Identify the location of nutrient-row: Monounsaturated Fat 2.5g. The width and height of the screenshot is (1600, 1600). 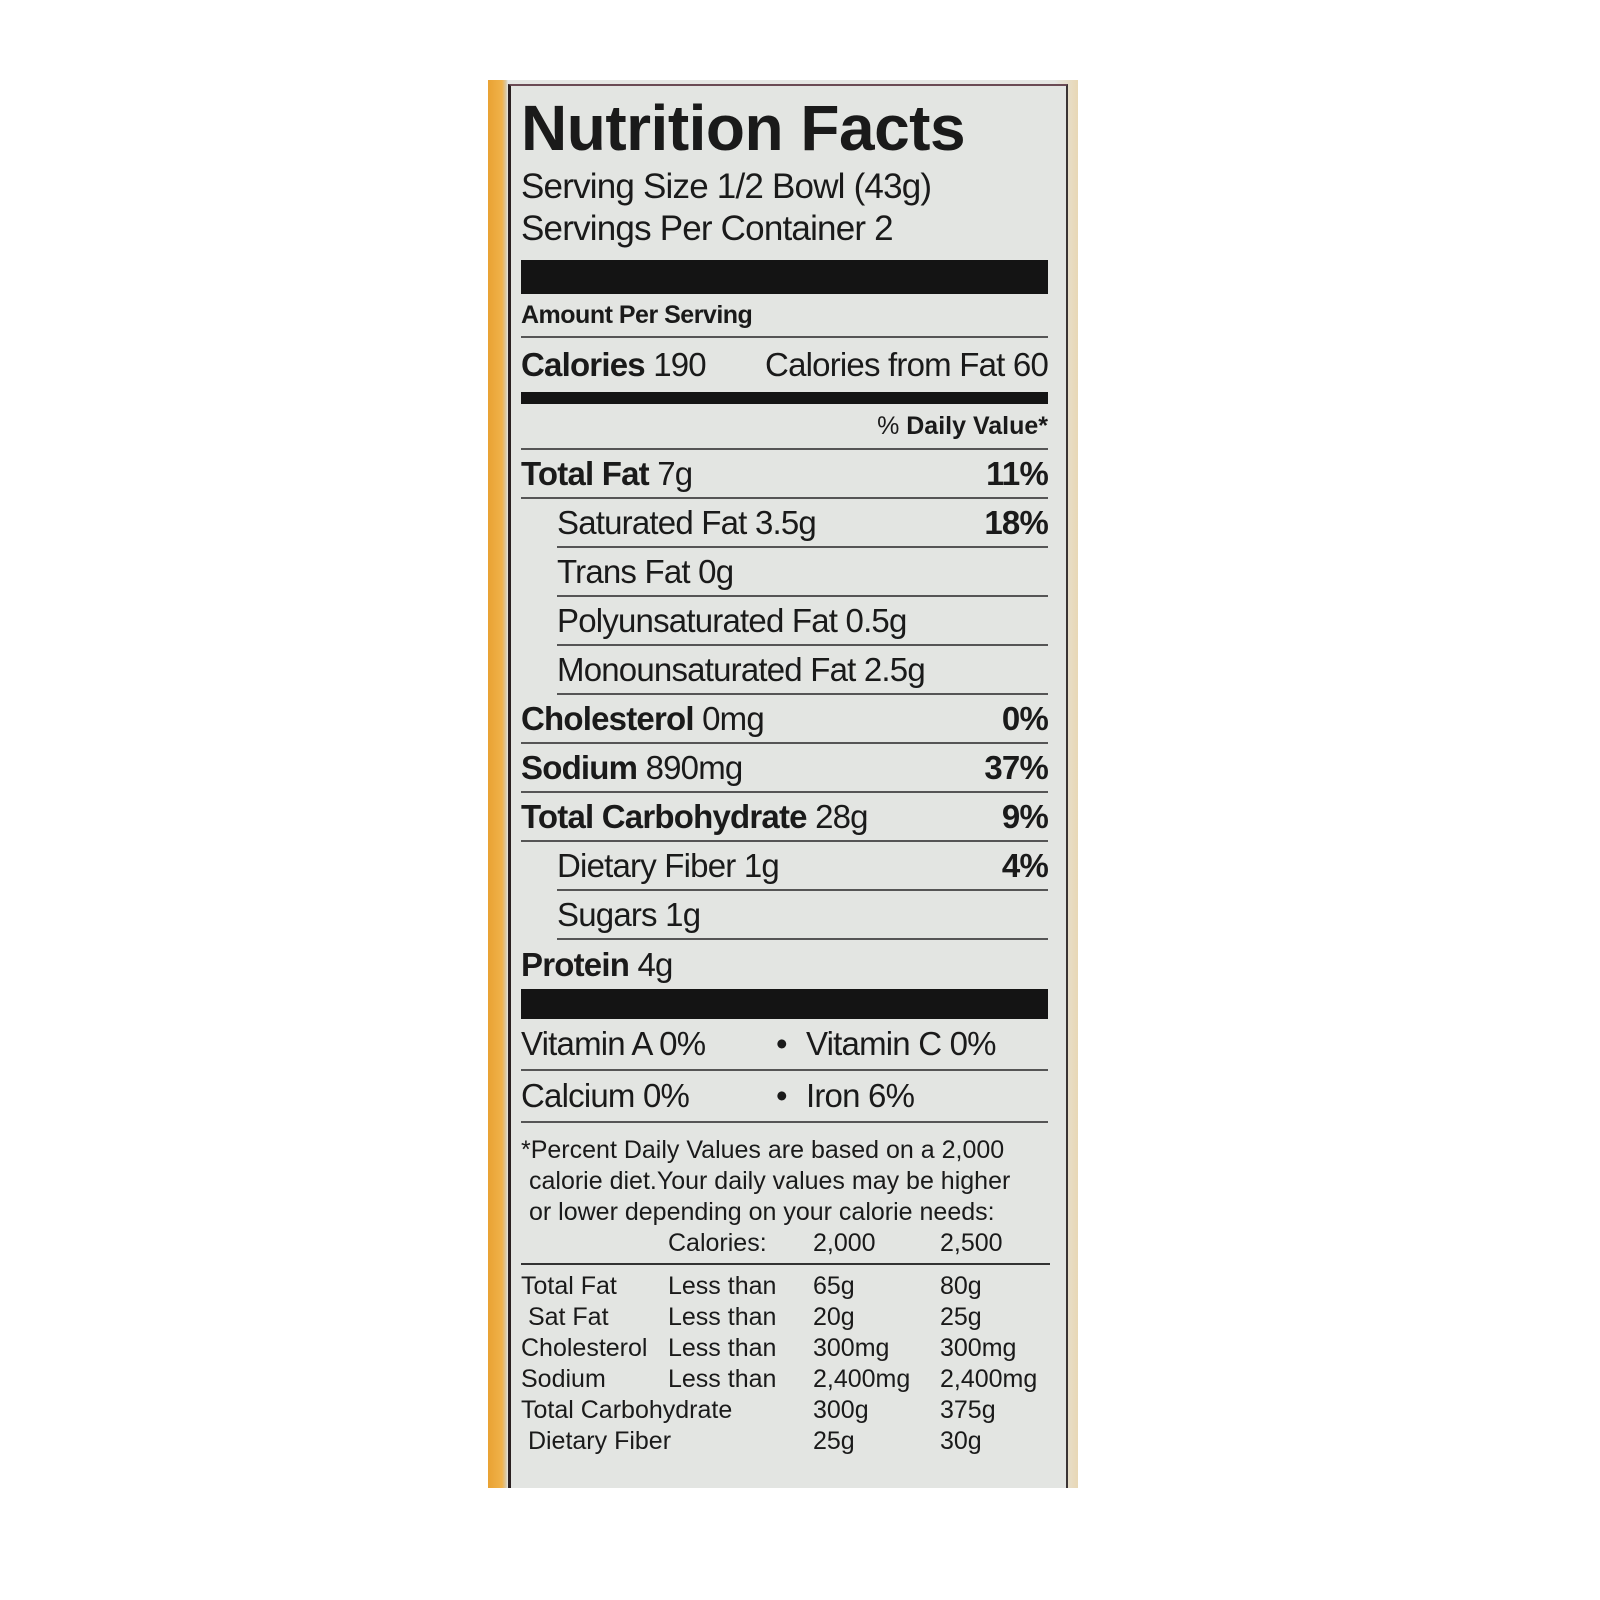
(802, 670).